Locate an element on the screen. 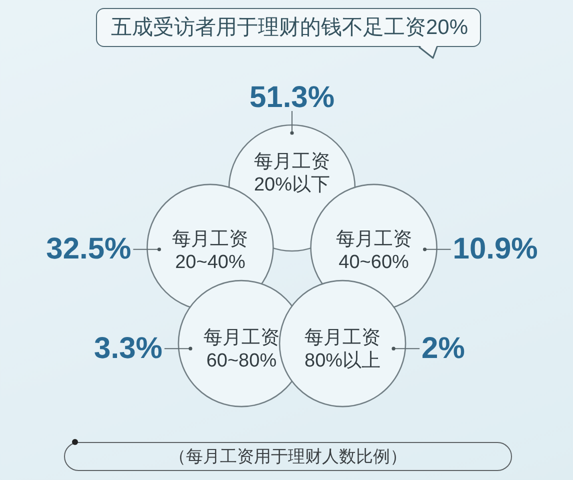 The width and height of the screenshot is (573, 480). category-label: 每月工资 40~60% is located at coordinates (374, 251).